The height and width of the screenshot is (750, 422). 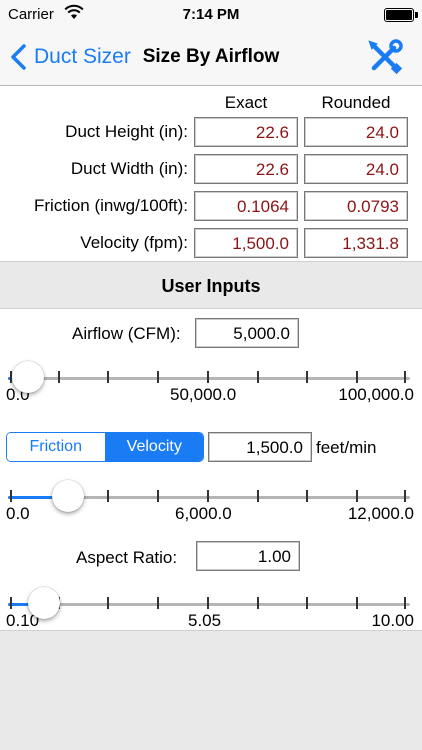 What do you see at coordinates (401, 15) in the screenshot?
I see `battery-icon` at bounding box center [401, 15].